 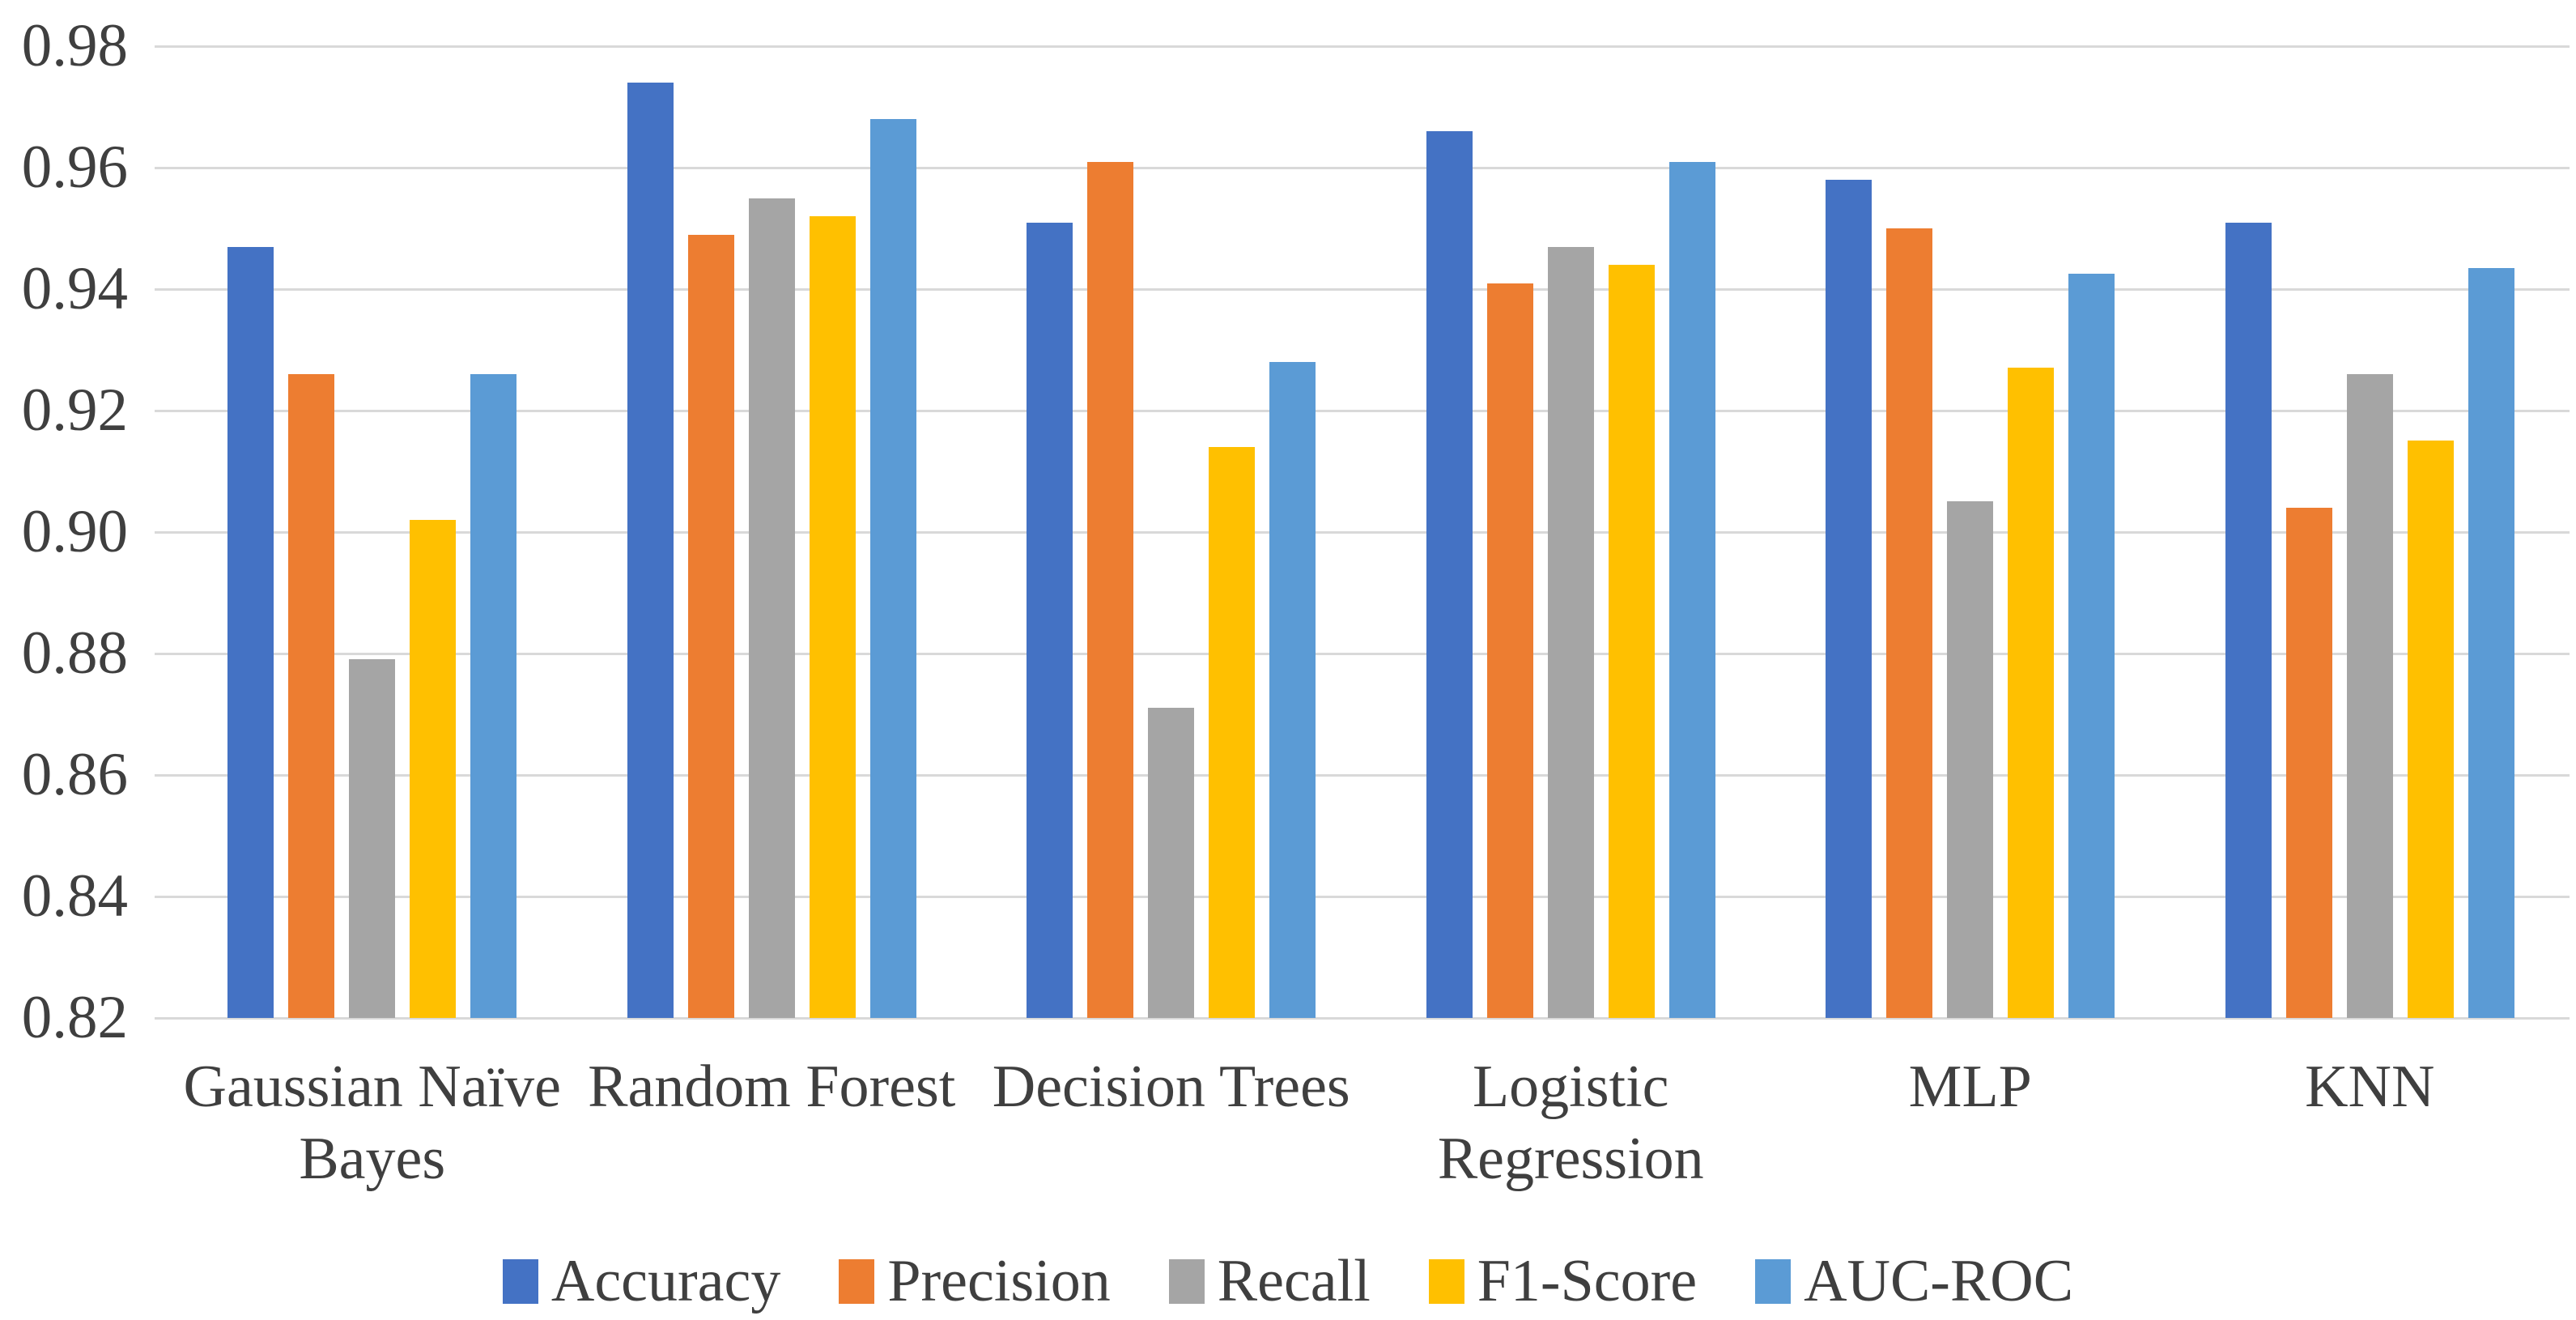 I want to click on legend-item-recall: Recall, so click(x=1269, y=1281).